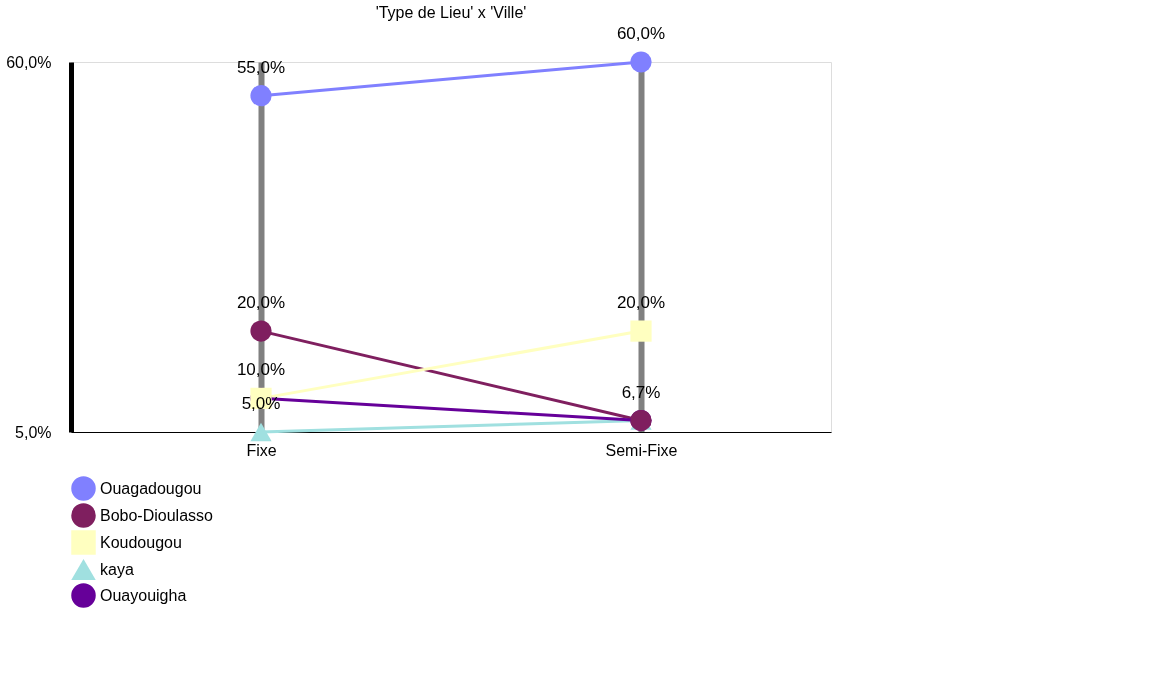 The image size is (1171, 691). I want to click on data-label: 10,0%, so click(261, 370).